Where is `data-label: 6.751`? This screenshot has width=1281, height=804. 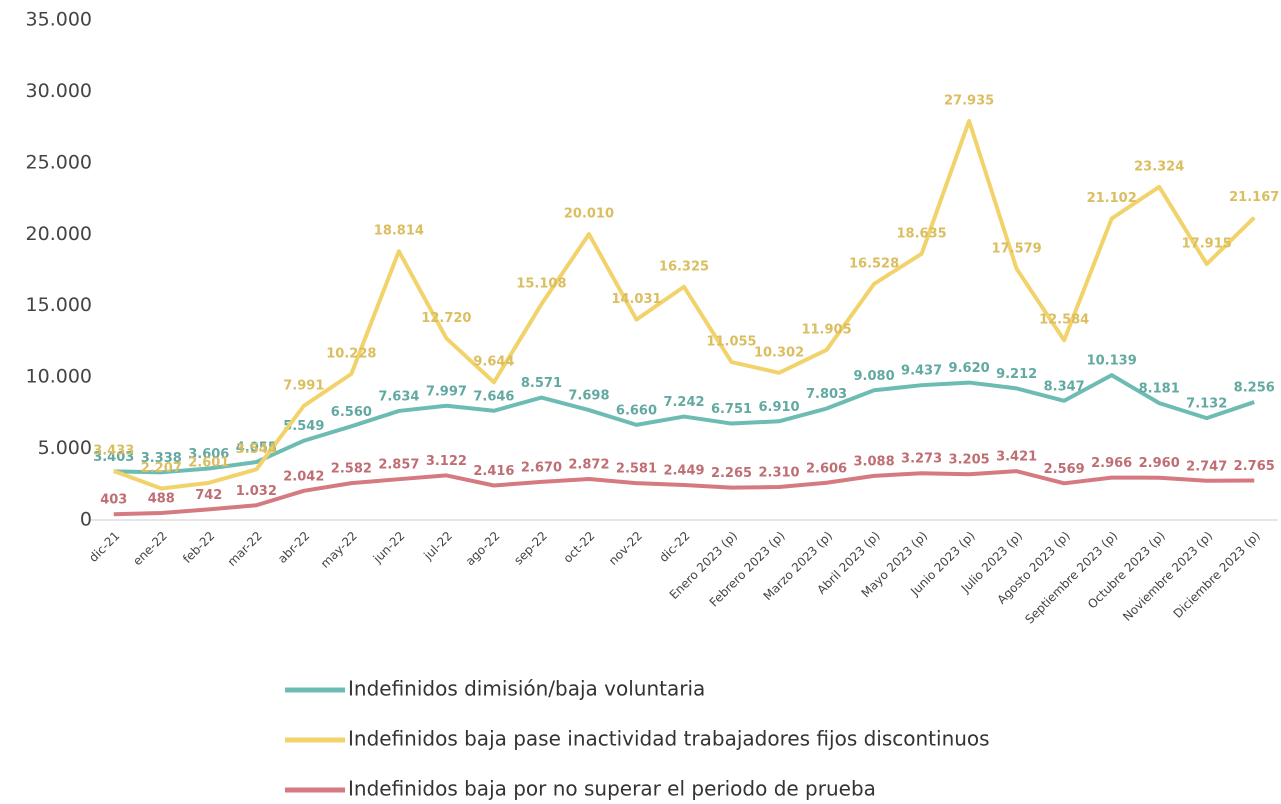 data-label: 6.751 is located at coordinates (731, 409).